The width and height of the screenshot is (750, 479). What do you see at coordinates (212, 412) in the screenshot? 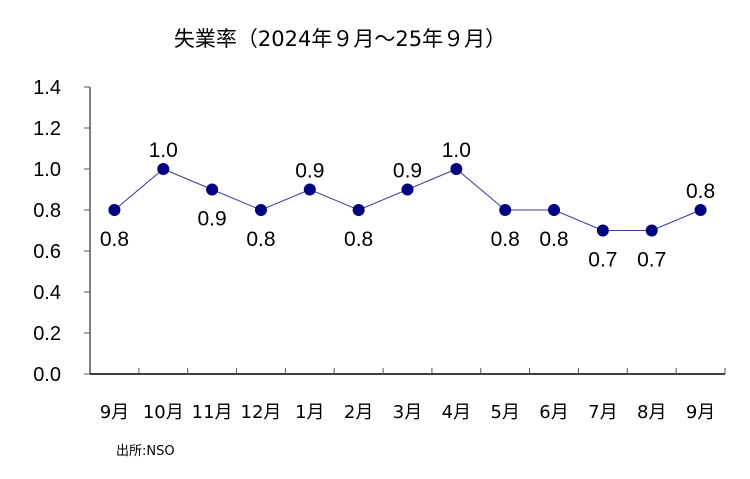
I see `x-tick-label: 11月` at bounding box center [212, 412].